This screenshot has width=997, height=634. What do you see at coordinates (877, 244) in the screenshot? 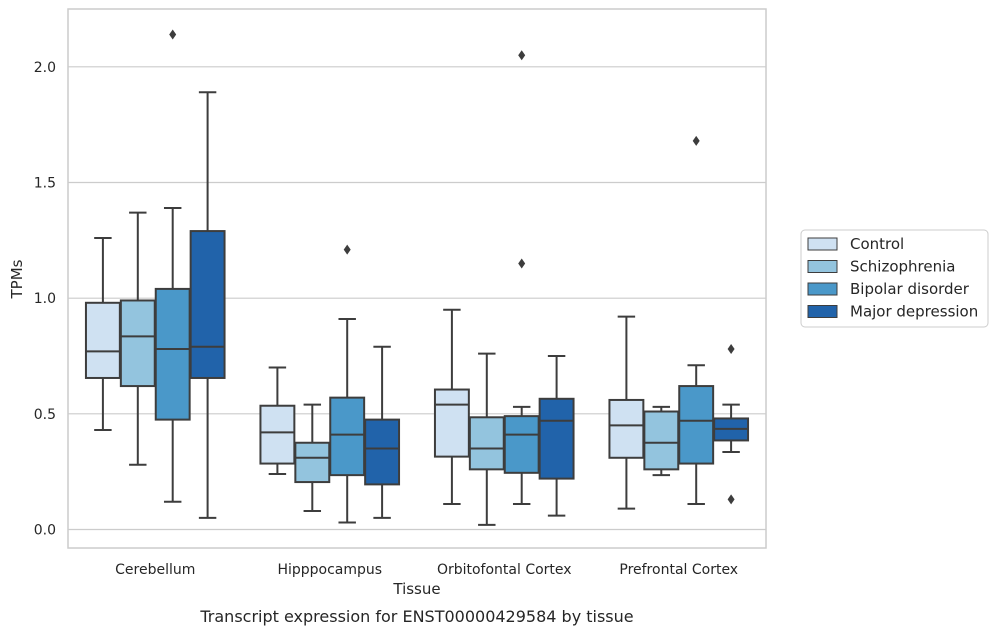
I see `legend-label: Control` at bounding box center [877, 244].